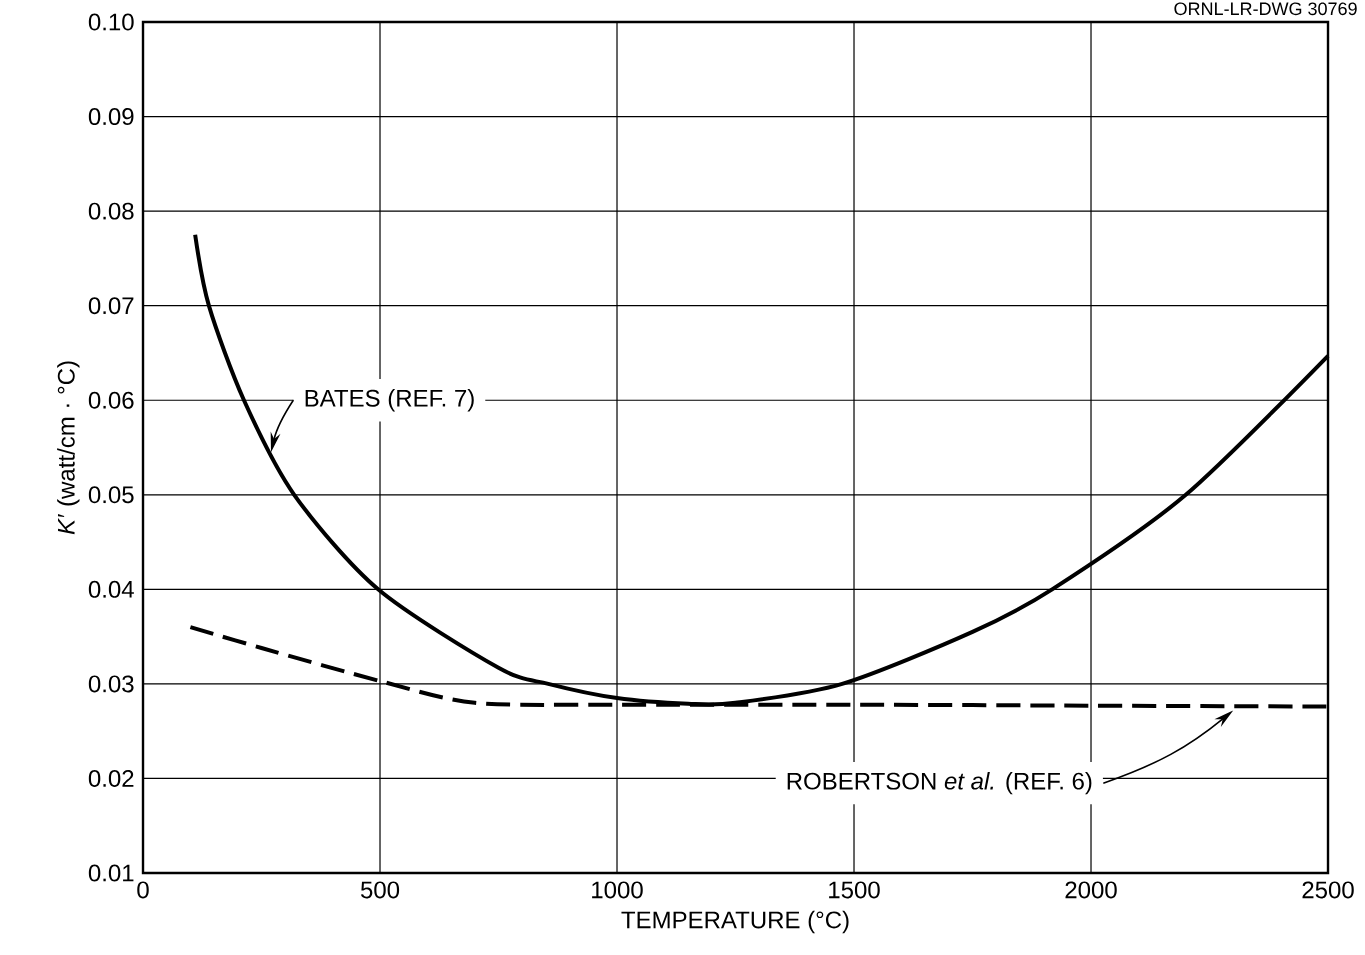 The height and width of the screenshot is (955, 1365). Describe the element at coordinates (111, 495) in the screenshot. I see `y-tick-label: 0.05` at that location.